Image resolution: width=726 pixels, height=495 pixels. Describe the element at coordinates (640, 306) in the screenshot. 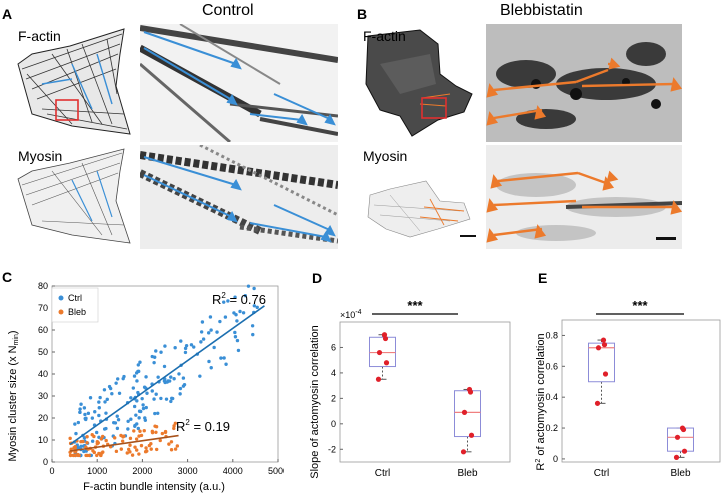

I see `r2-significance-bar: ***` at that location.